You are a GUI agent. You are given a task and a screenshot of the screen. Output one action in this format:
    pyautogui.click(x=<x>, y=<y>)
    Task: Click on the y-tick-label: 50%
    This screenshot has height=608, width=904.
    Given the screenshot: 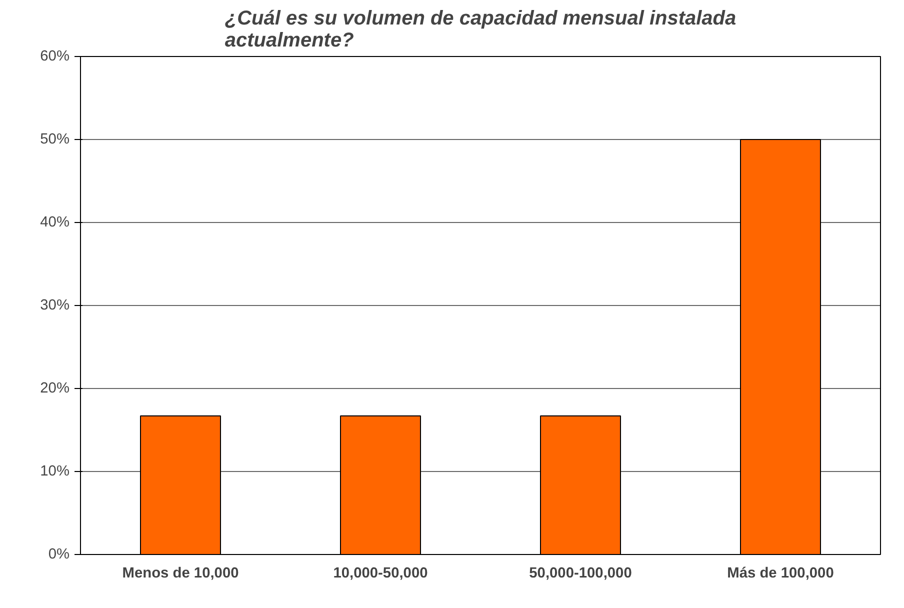 What is the action you would take?
    pyautogui.click(x=55, y=140)
    